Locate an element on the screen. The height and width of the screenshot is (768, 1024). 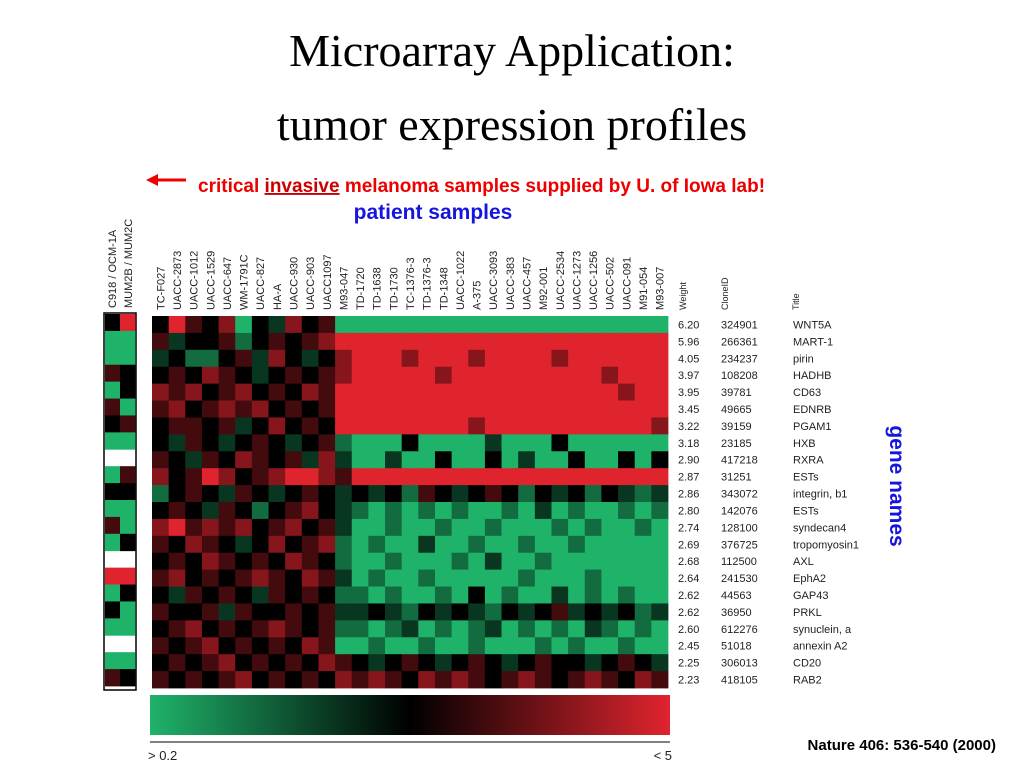
column-header: CloneID is located at coordinates (725, 293).